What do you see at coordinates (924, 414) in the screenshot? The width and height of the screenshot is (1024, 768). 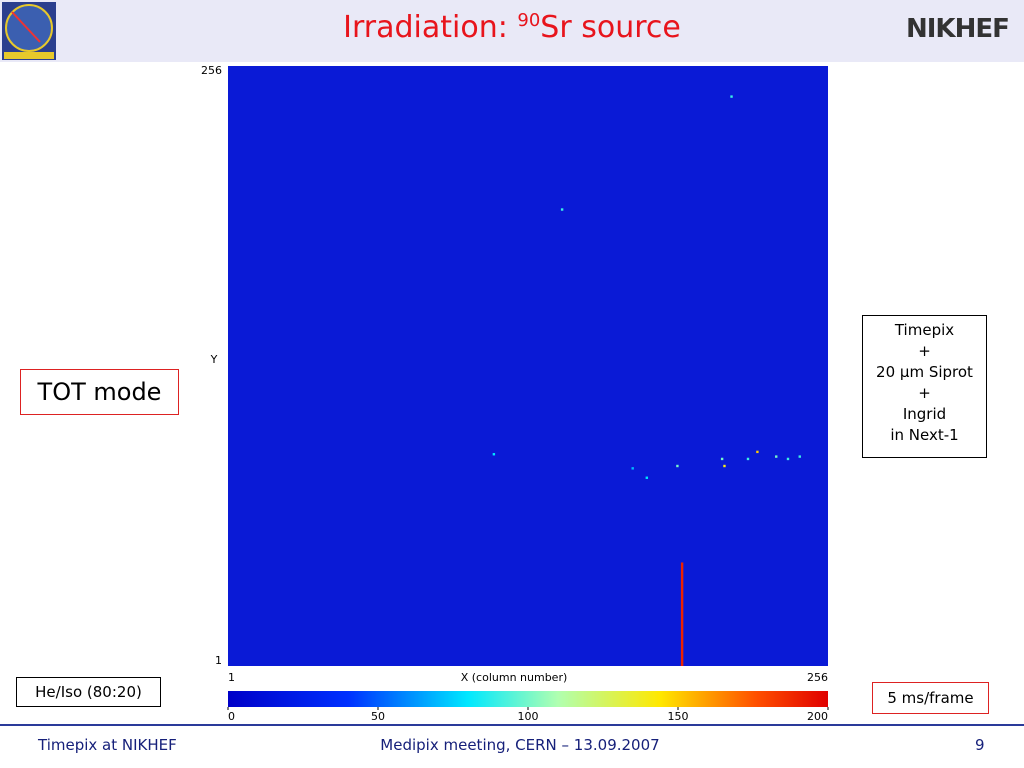 I see `info-line: Ingrid` at bounding box center [924, 414].